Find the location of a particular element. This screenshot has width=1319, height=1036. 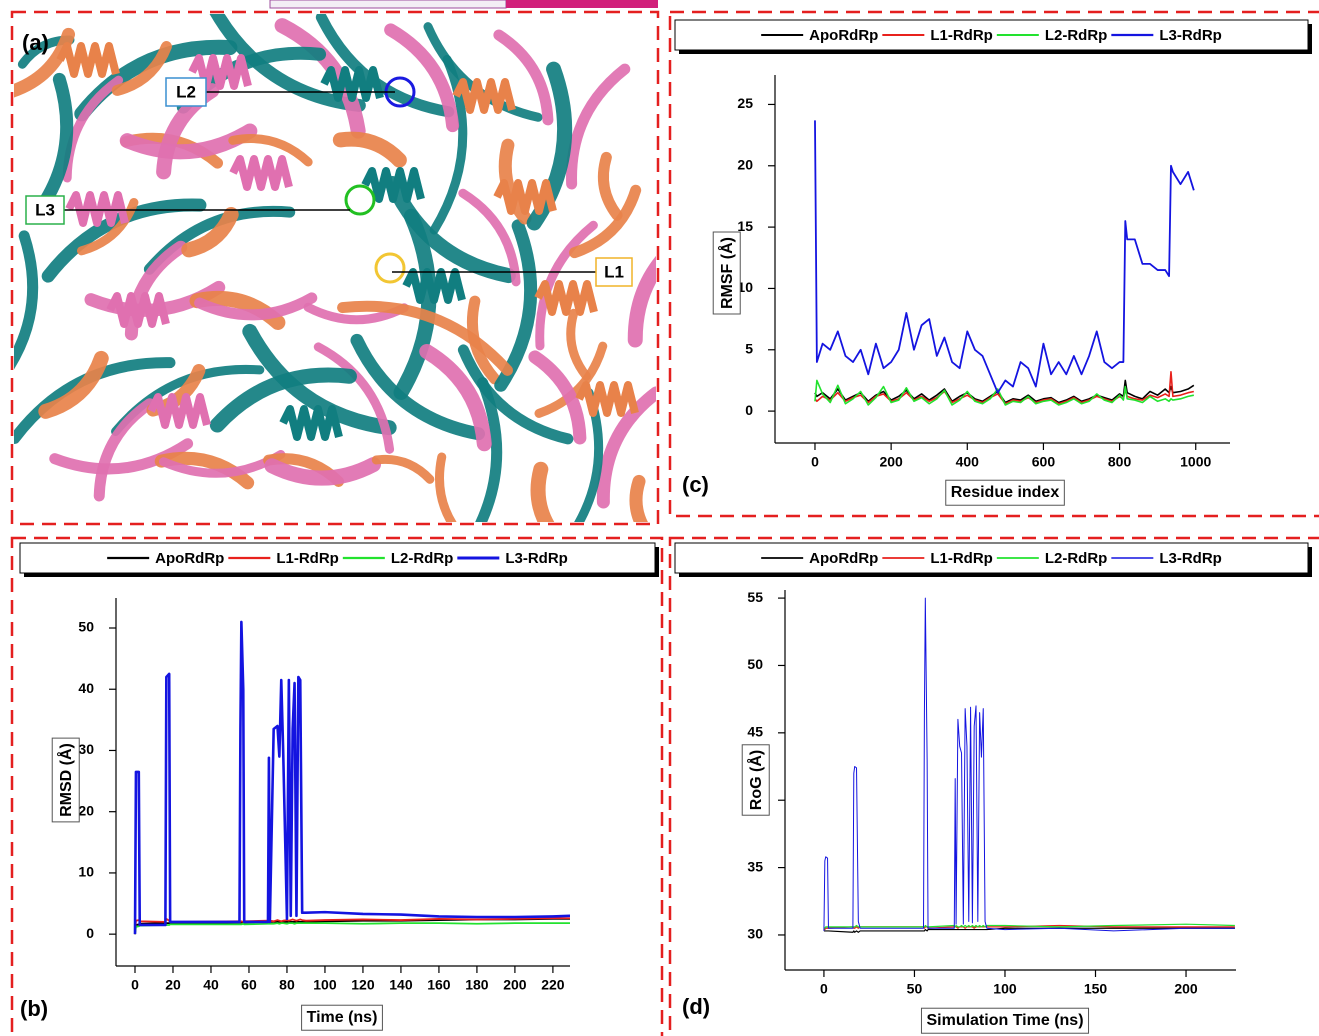

x-tick-label: 400 is located at coordinates (968, 462).